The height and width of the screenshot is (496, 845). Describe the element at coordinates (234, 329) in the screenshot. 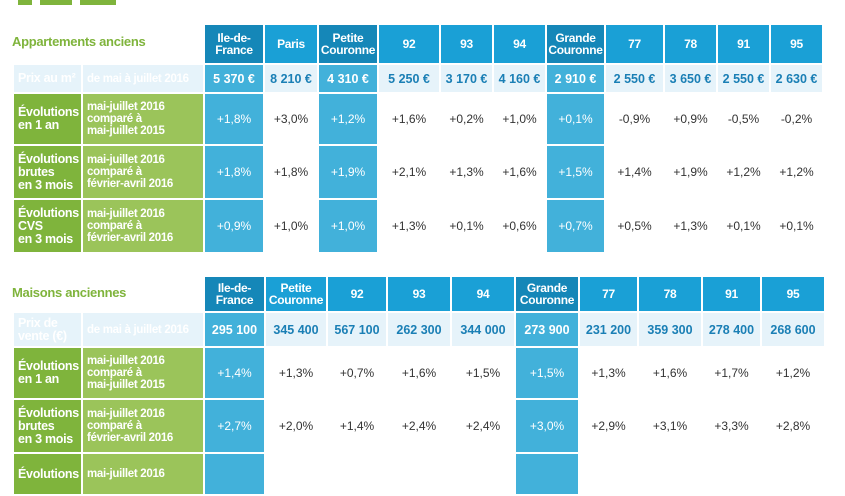

I see `value-cell: 295 100` at that location.